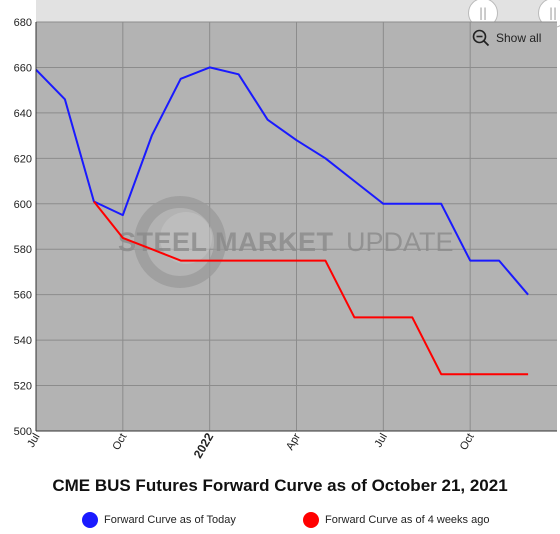  Describe the element at coordinates (23, 205) in the screenshot. I see `y-tick-label: 600` at that location.